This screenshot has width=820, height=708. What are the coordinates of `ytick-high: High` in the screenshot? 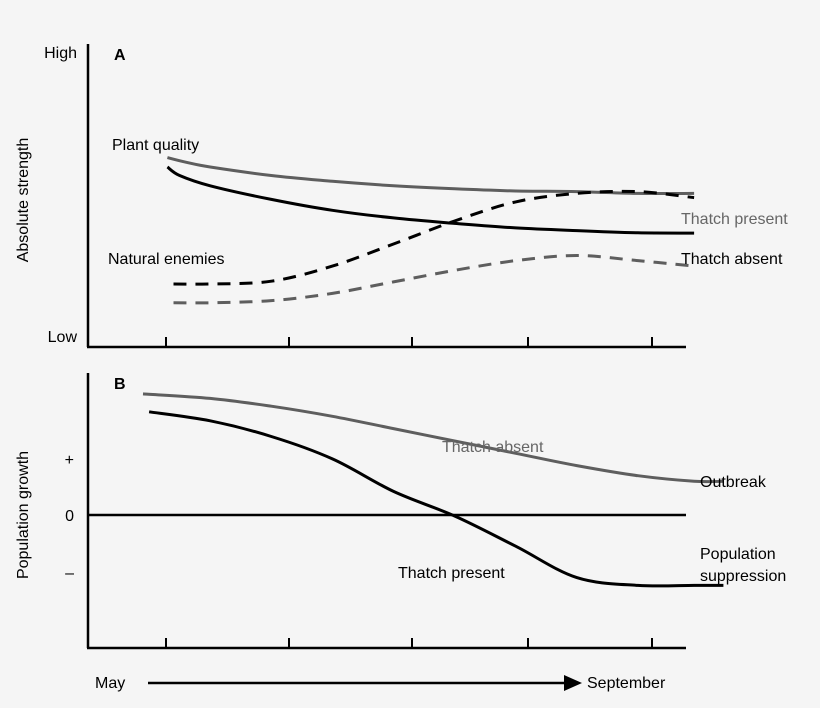 It's located at (60, 53).